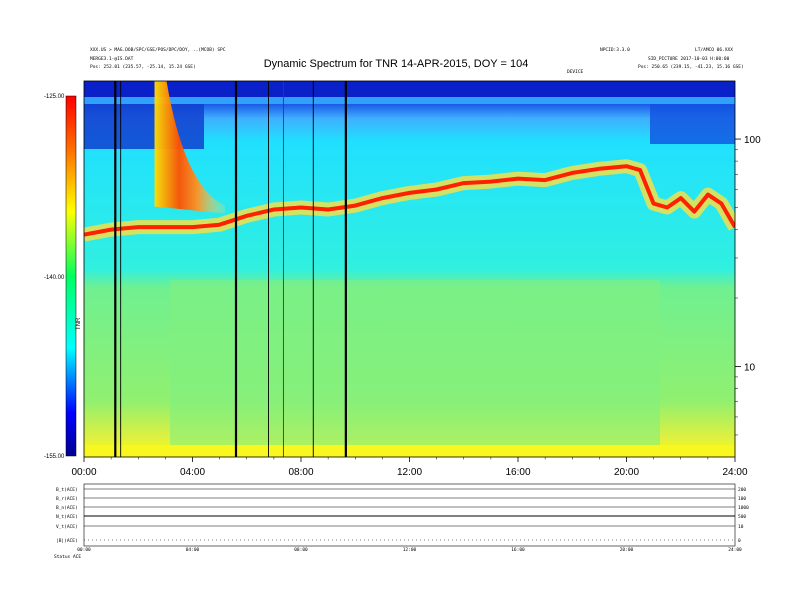 This screenshot has width=792, height=612. I want to click on panel-right-tick: 10, so click(741, 527).